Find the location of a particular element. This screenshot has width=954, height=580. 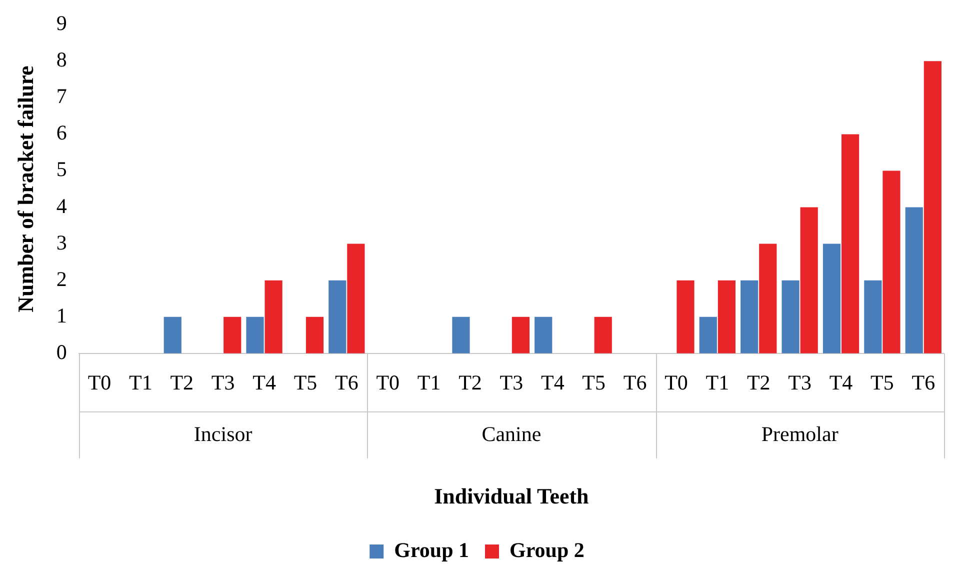

legend-label: Group 2 is located at coordinates (547, 550).